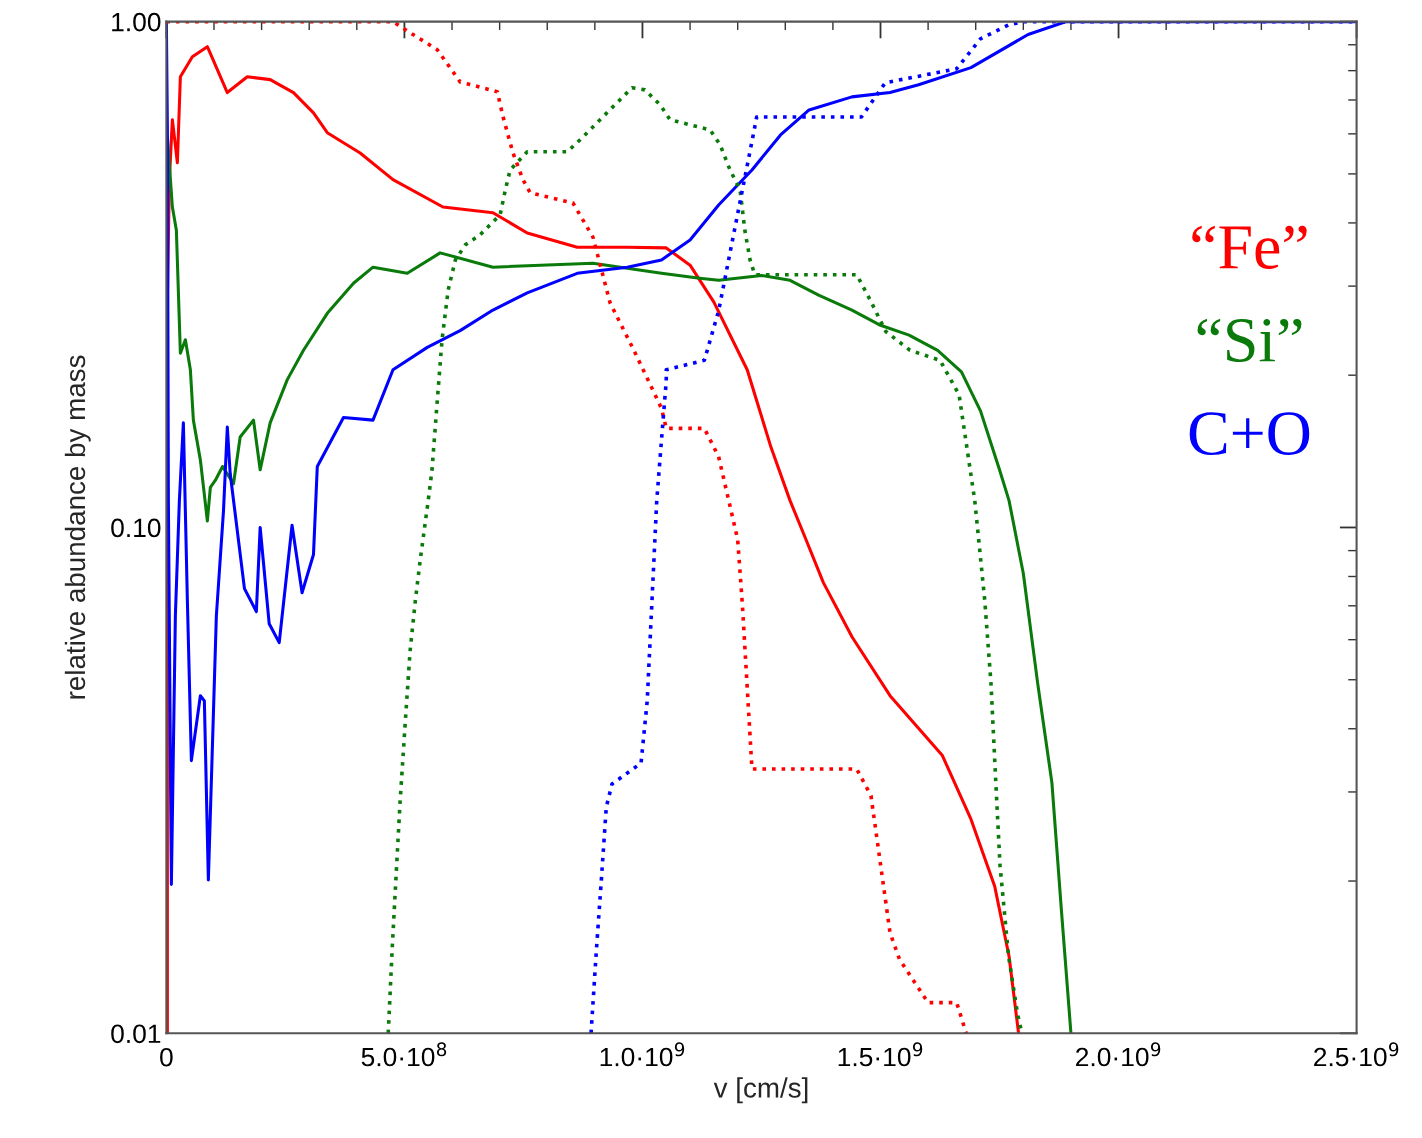 This screenshot has height=1138, width=1422. I want to click on x-tick-label: 1.5·10$^{9}$, so click(880, 1054).